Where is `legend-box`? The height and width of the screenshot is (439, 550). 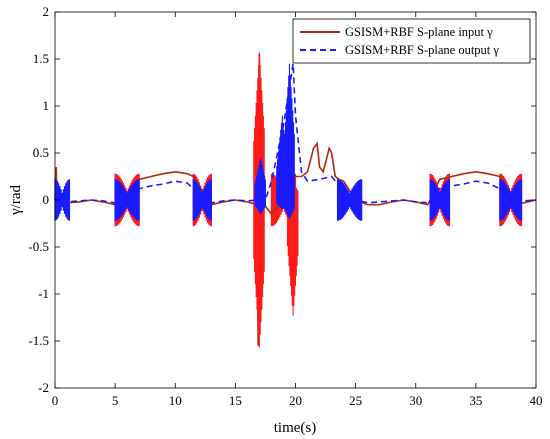 legend-box is located at coordinates (411, 41).